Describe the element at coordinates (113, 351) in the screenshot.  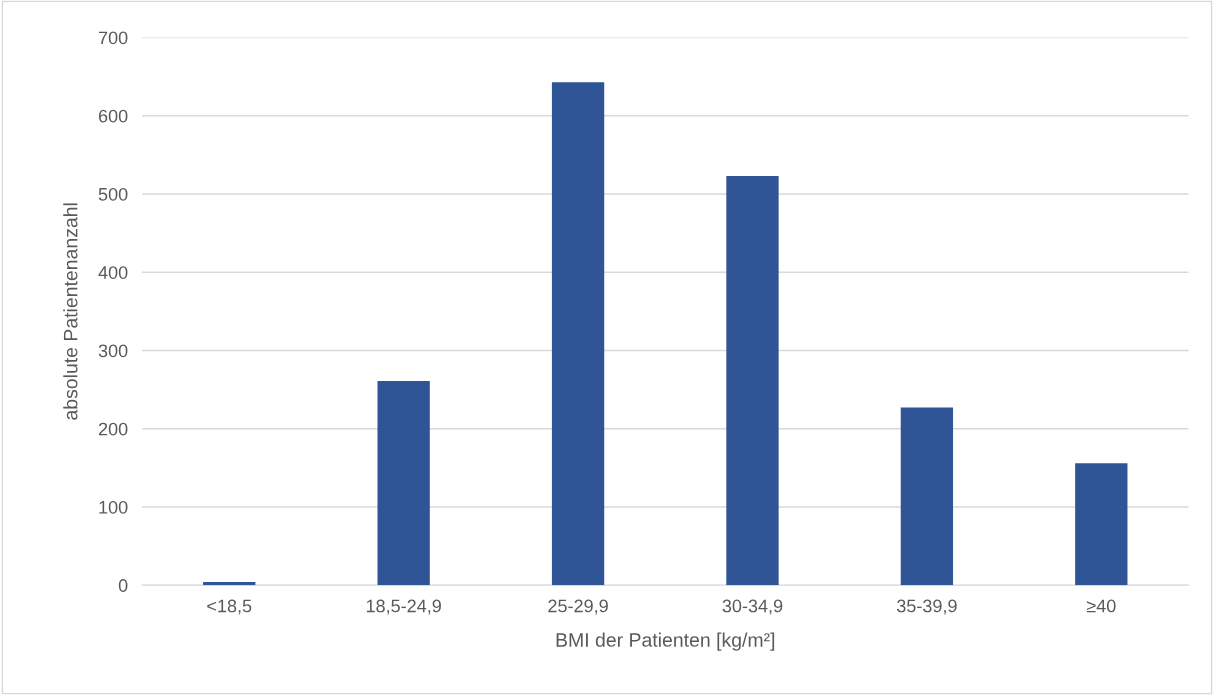
I see `y-tick-label: 300` at that location.